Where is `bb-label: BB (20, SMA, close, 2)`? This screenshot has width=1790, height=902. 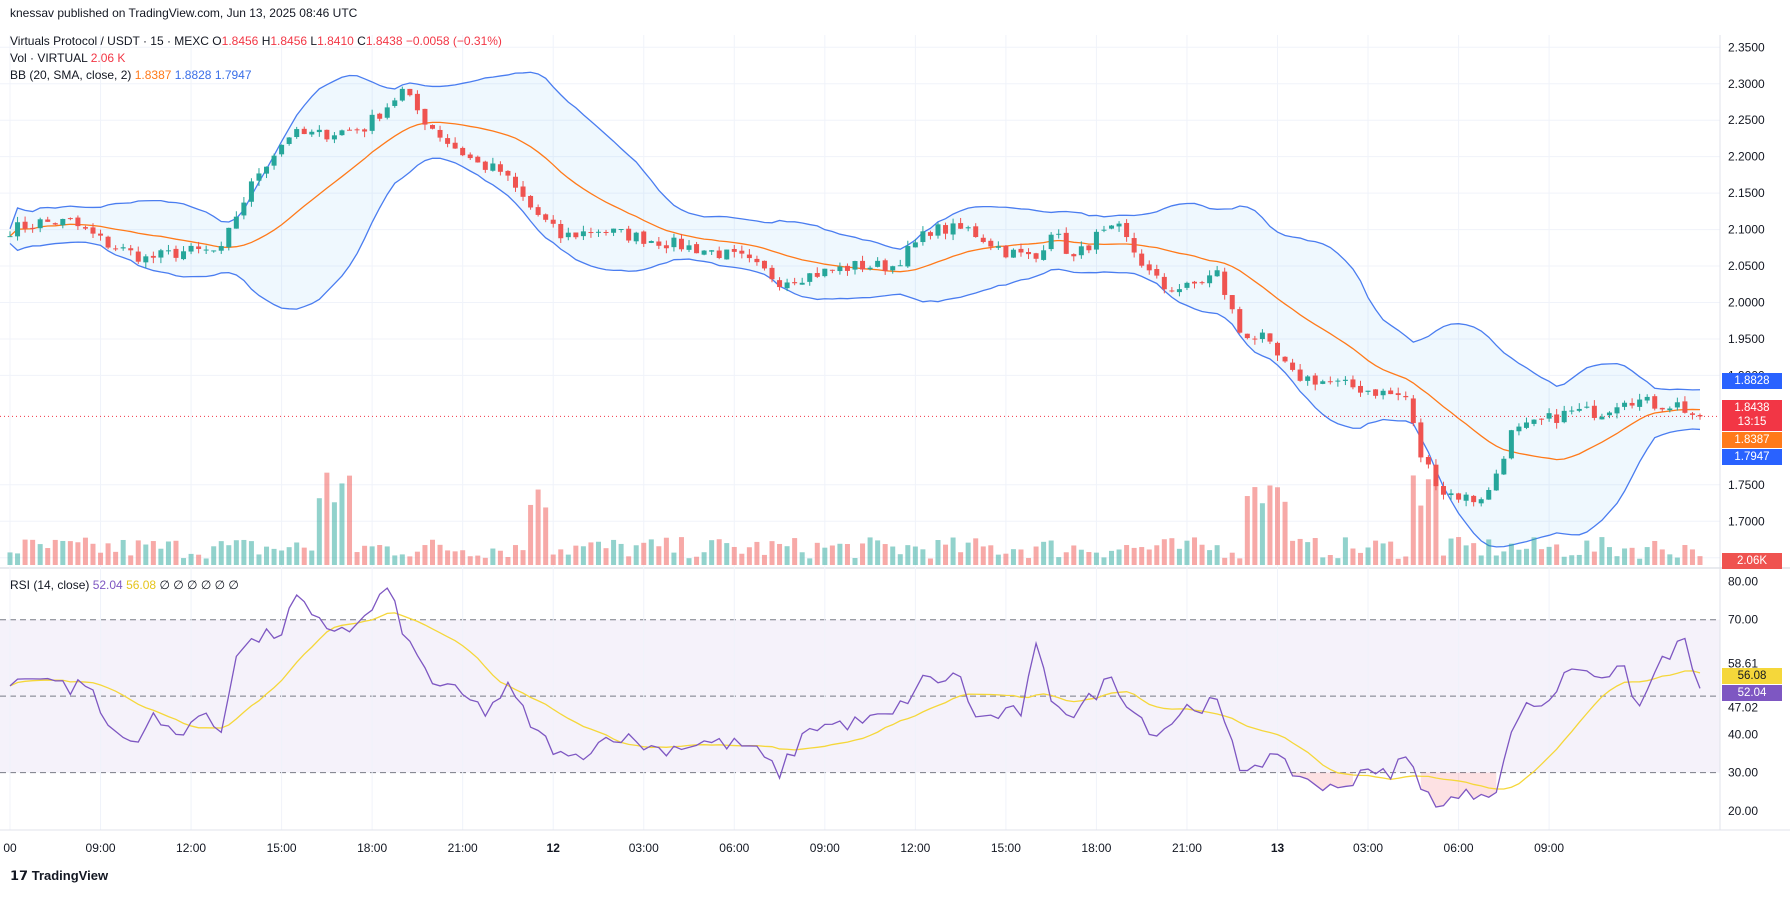
bb-label: BB (20, SMA, close, 2) is located at coordinates (71, 75).